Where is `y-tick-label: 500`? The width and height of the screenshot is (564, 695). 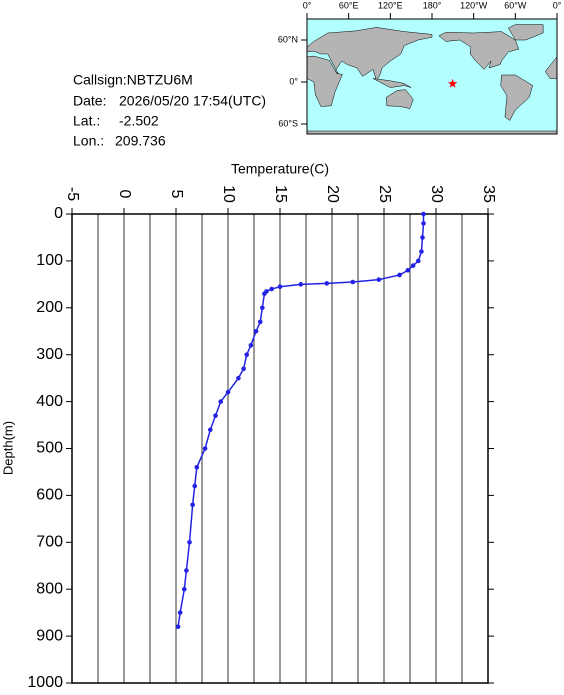 y-tick-label: 500 is located at coordinates (49, 448).